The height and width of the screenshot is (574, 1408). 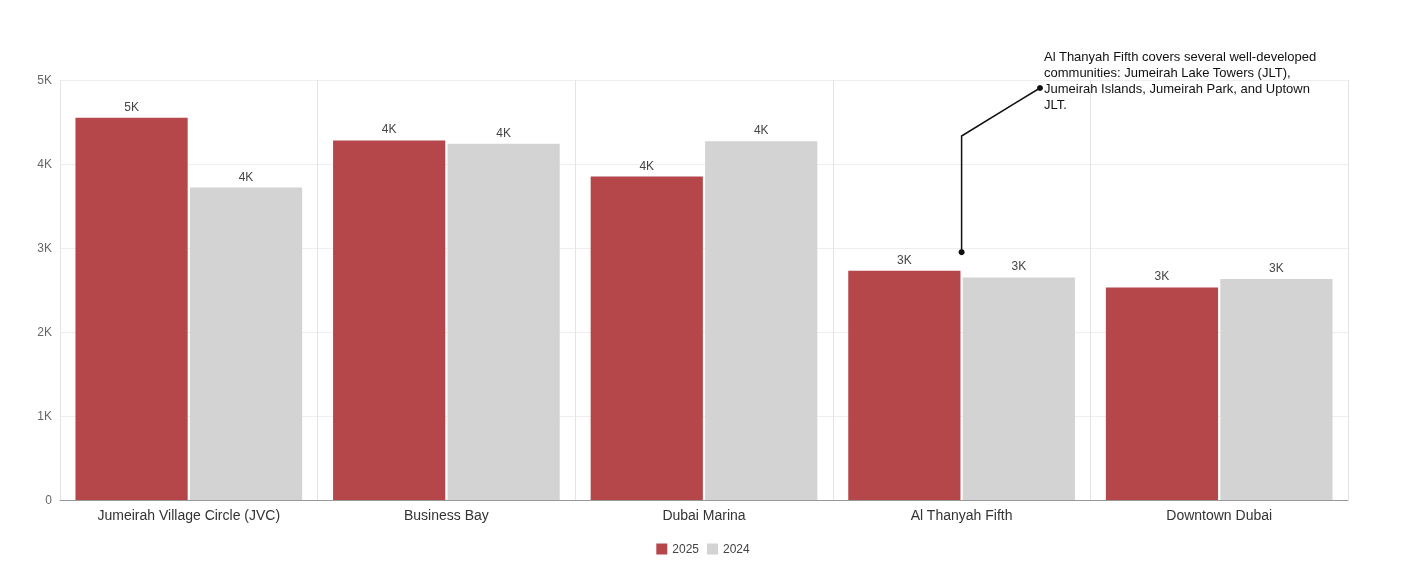 What do you see at coordinates (1182, 80) in the screenshot?
I see `annotation: Al Thanyah Fifth covers several well-developed communities: Jumeirah Lake Towers (JLT), Jumeirah Islands, Jumeirah Park, and Uptown JLT.` at bounding box center [1182, 80].